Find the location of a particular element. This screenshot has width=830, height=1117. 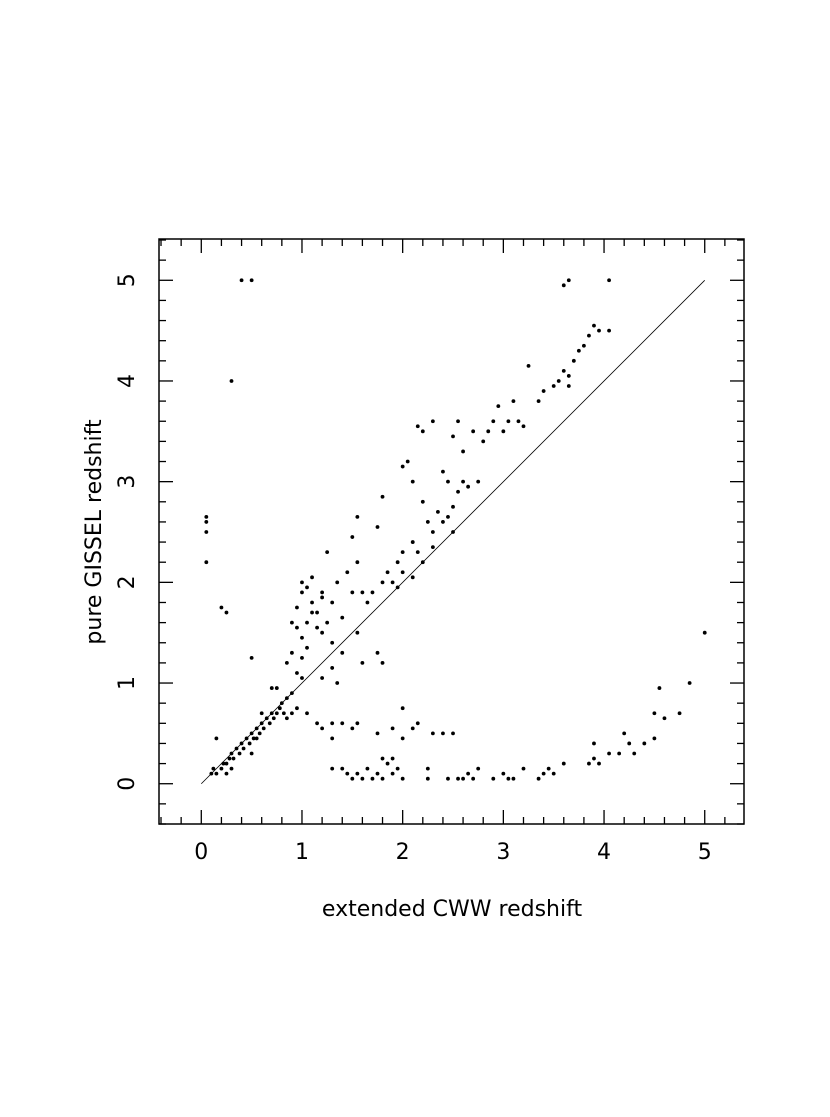

y-tick-label: 4 is located at coordinates (127, 381).